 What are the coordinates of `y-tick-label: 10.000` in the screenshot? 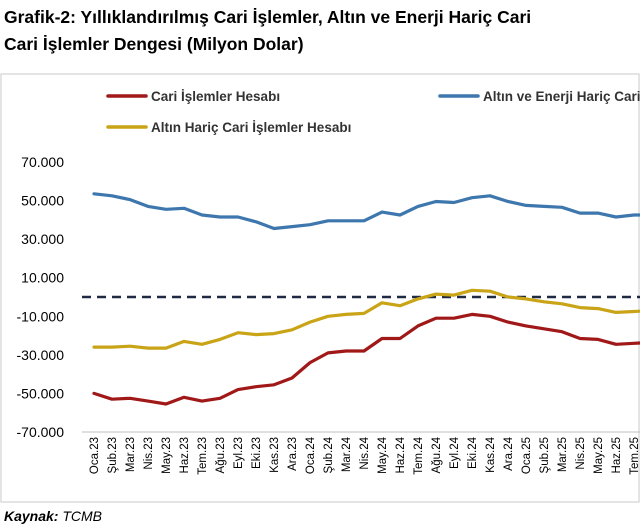 It's located at (42, 278).